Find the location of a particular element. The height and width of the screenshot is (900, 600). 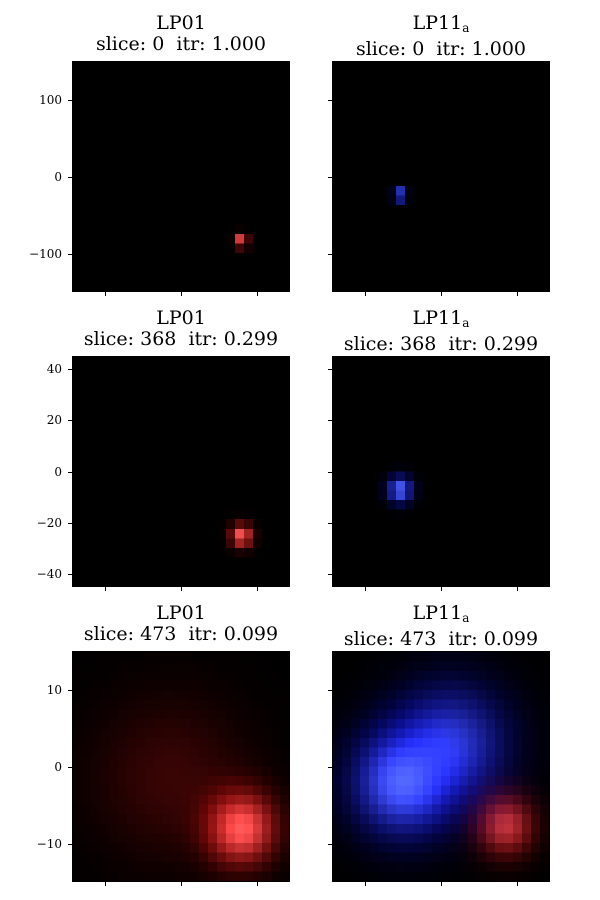

panel-title: LP01 slice: 0 itr: 1.000 is located at coordinates (181, 34).